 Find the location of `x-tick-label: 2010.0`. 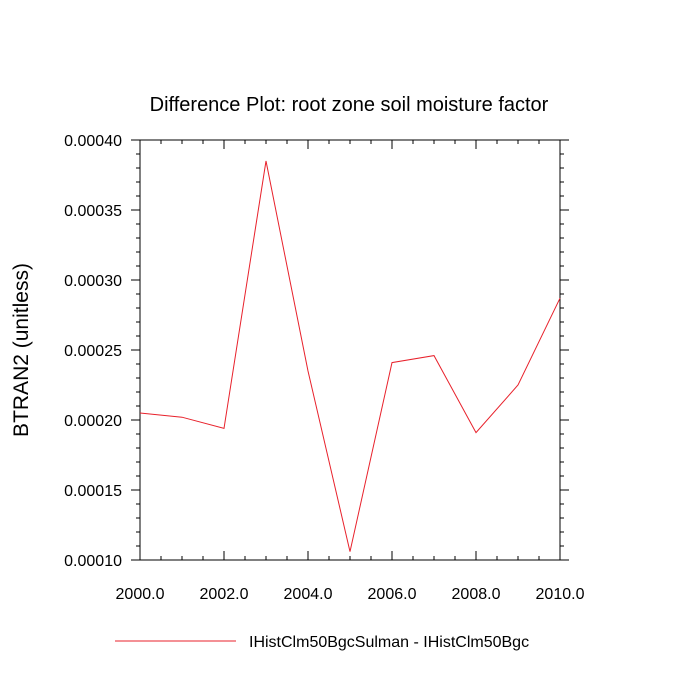

x-tick-label: 2010.0 is located at coordinates (560, 594).